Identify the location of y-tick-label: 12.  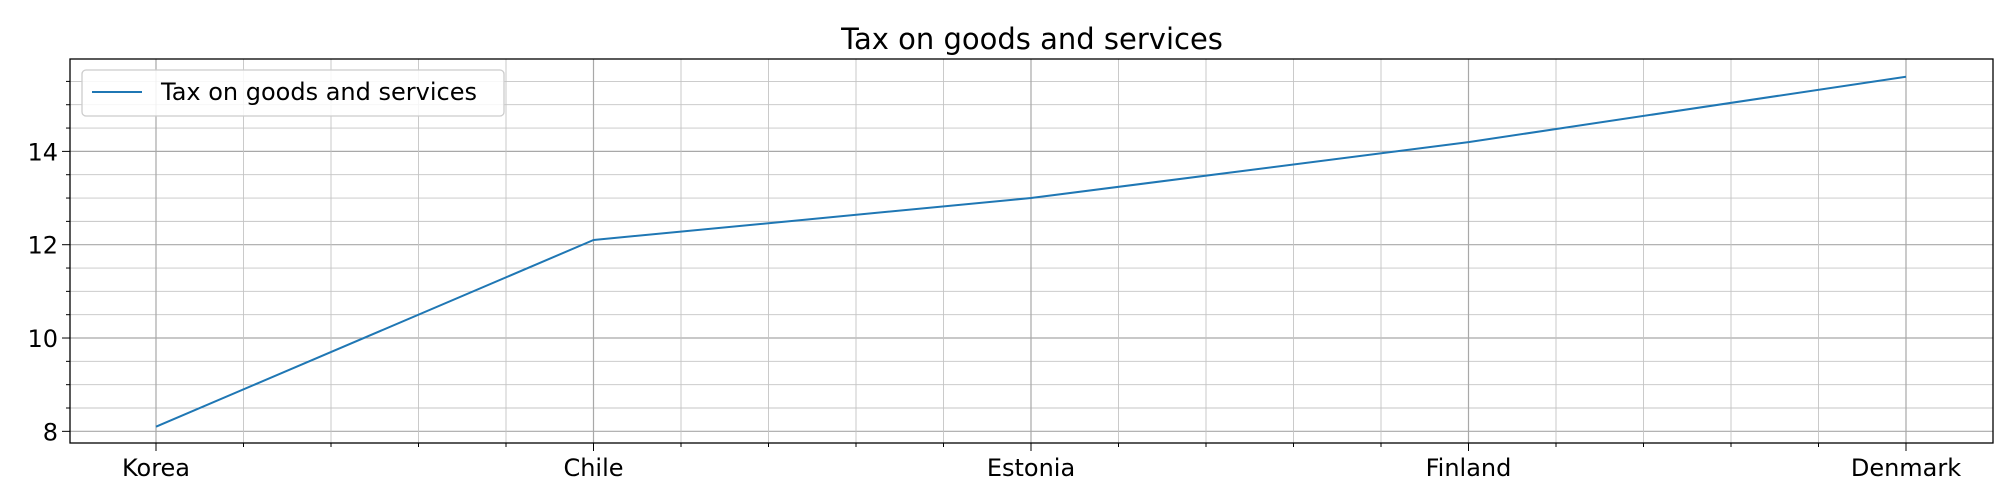
(42, 246).